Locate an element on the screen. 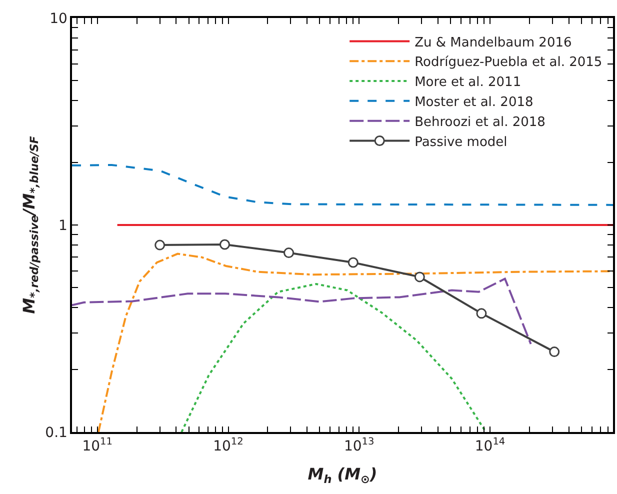  y-tick-label: 1 is located at coordinates (63, 226).